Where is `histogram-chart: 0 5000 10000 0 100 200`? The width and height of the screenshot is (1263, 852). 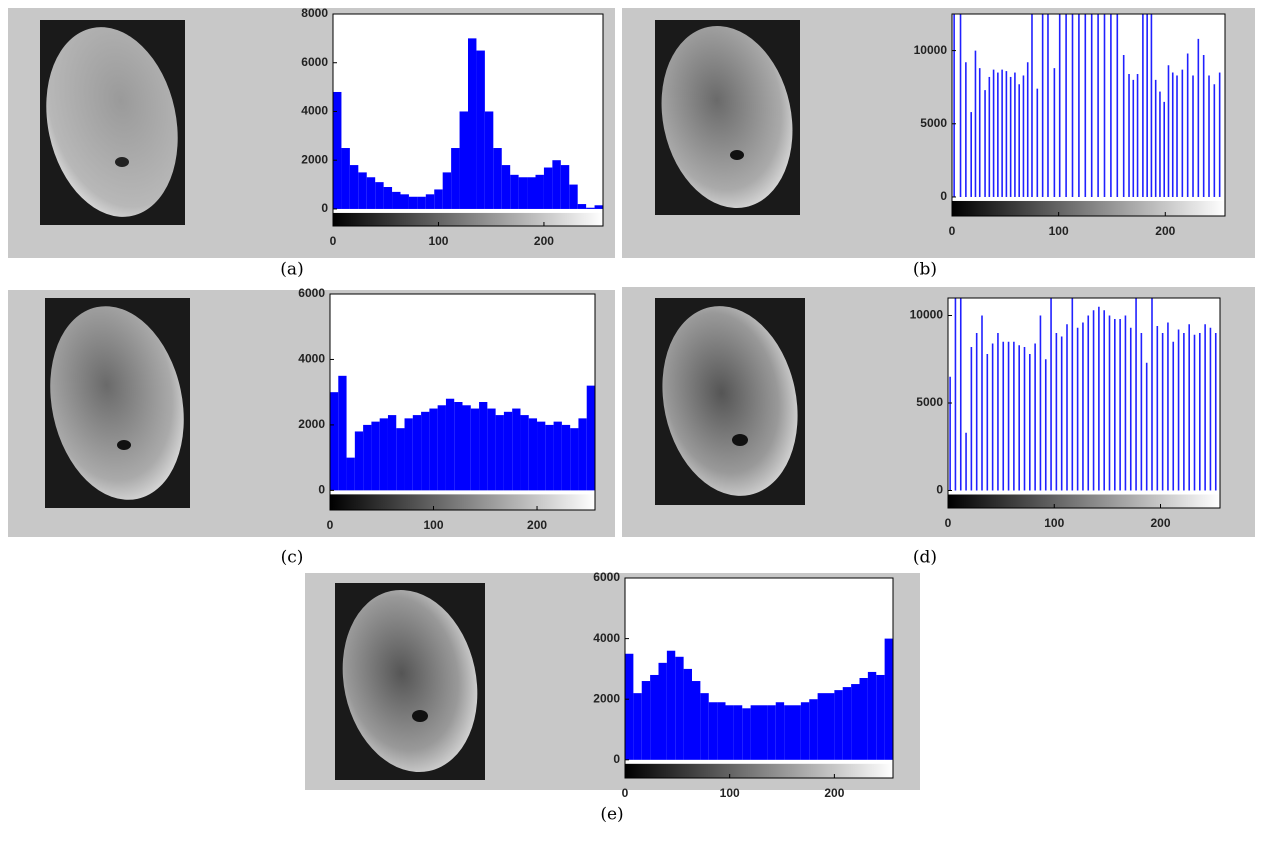 histogram-chart: 0 5000 10000 0 100 200 is located at coordinates (1065, 413).